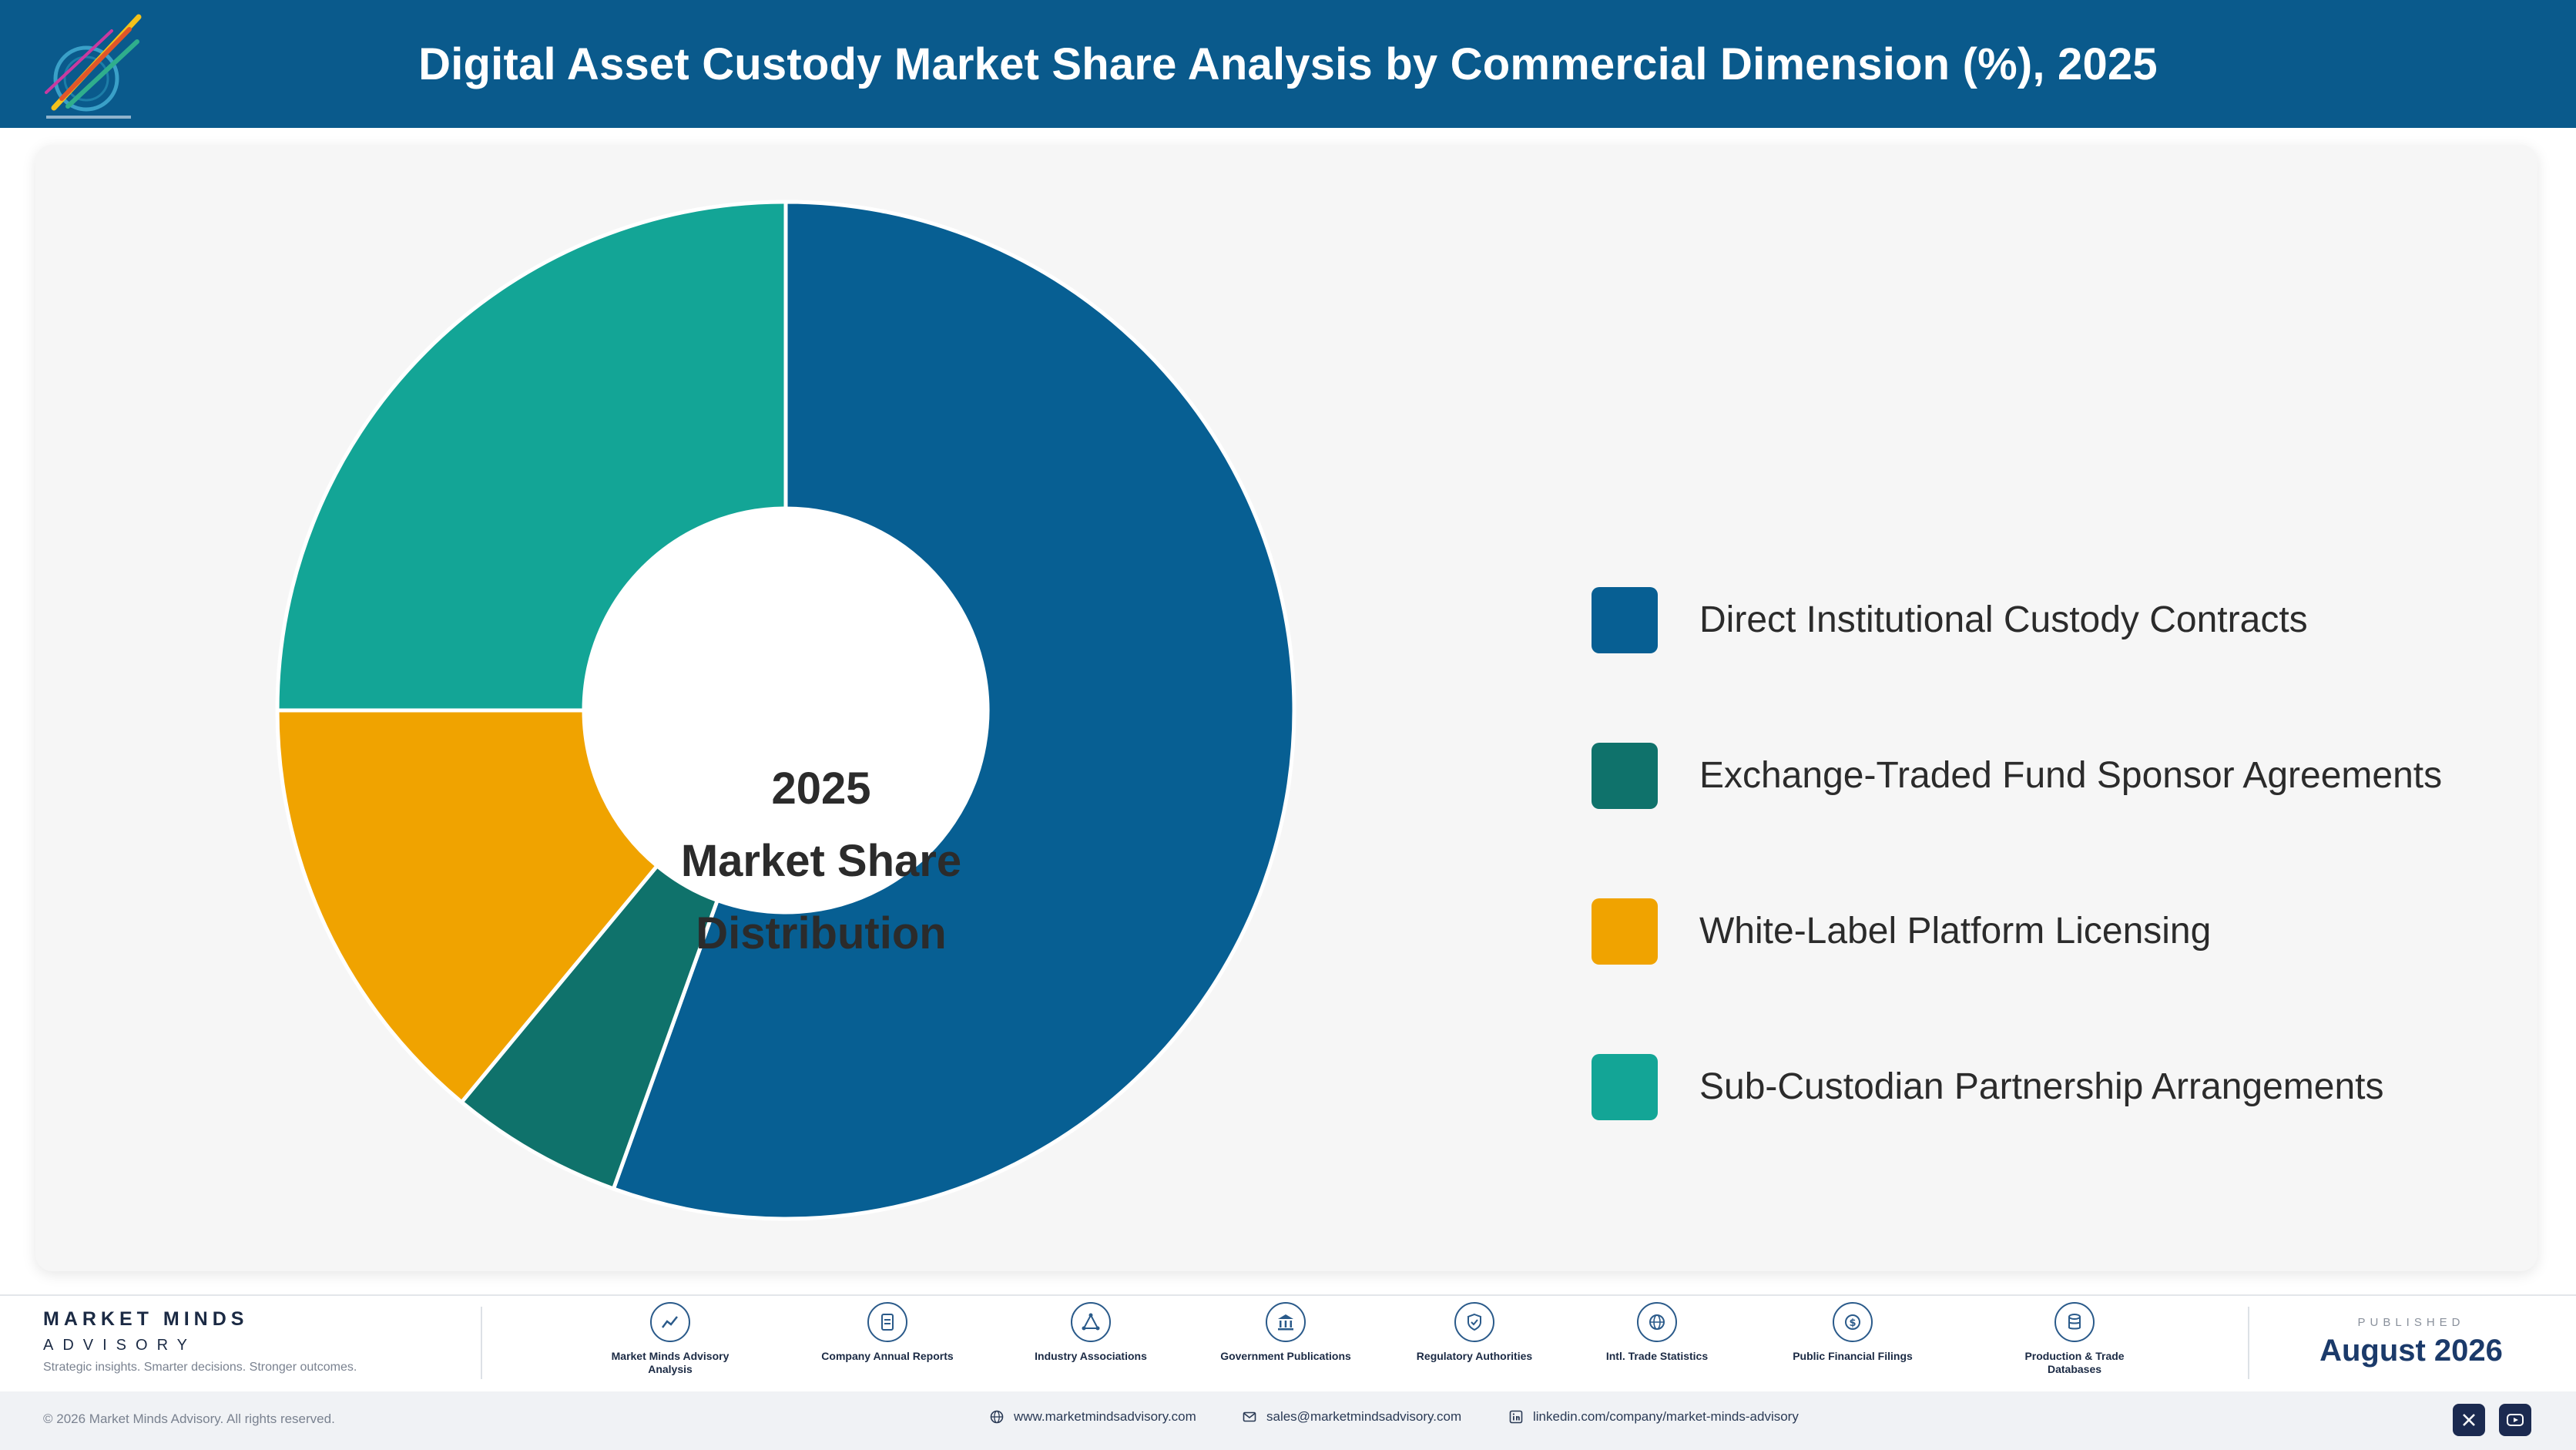 The width and height of the screenshot is (2576, 1450). What do you see at coordinates (2411, 1351) in the screenshot?
I see `published-date: August 2026` at bounding box center [2411, 1351].